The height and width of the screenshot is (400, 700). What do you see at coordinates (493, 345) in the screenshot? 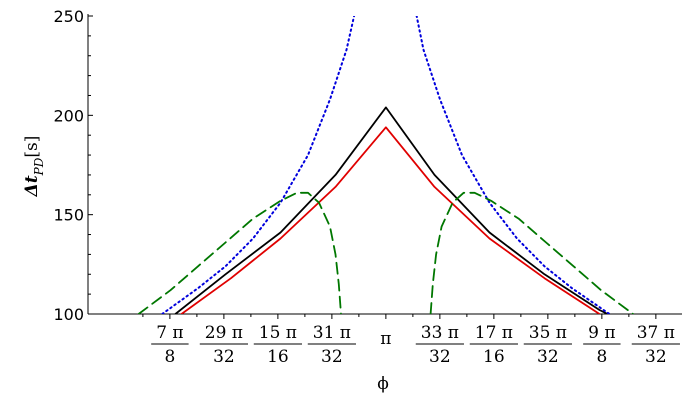
I see `x-tick-label: 17 π 16` at bounding box center [493, 345].